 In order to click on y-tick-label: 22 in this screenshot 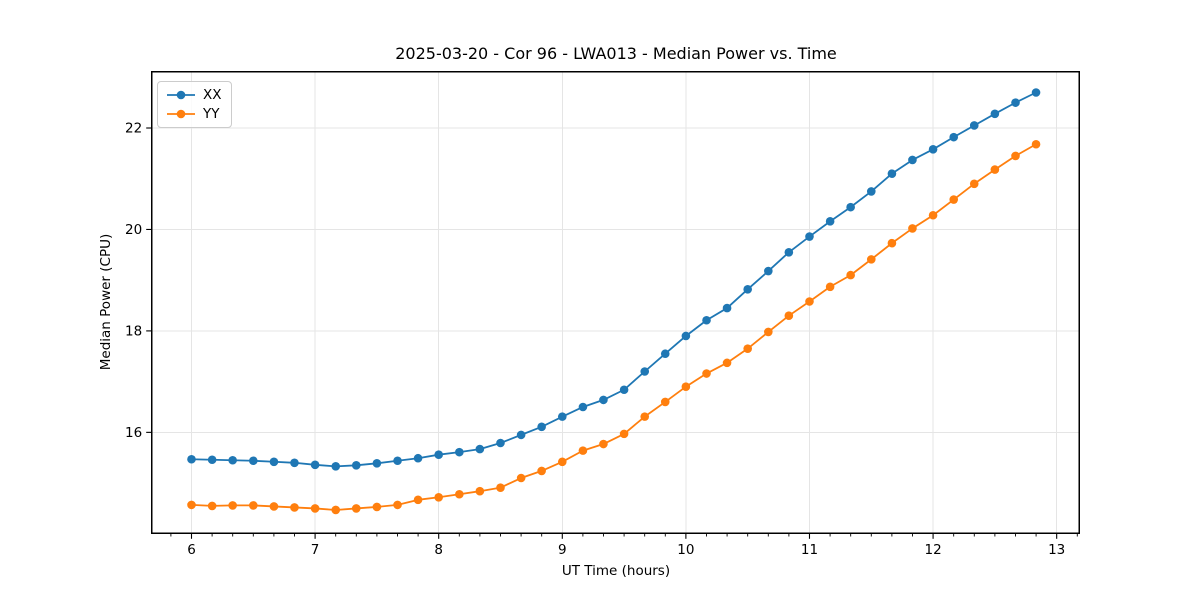, I will do `click(133, 129)`.